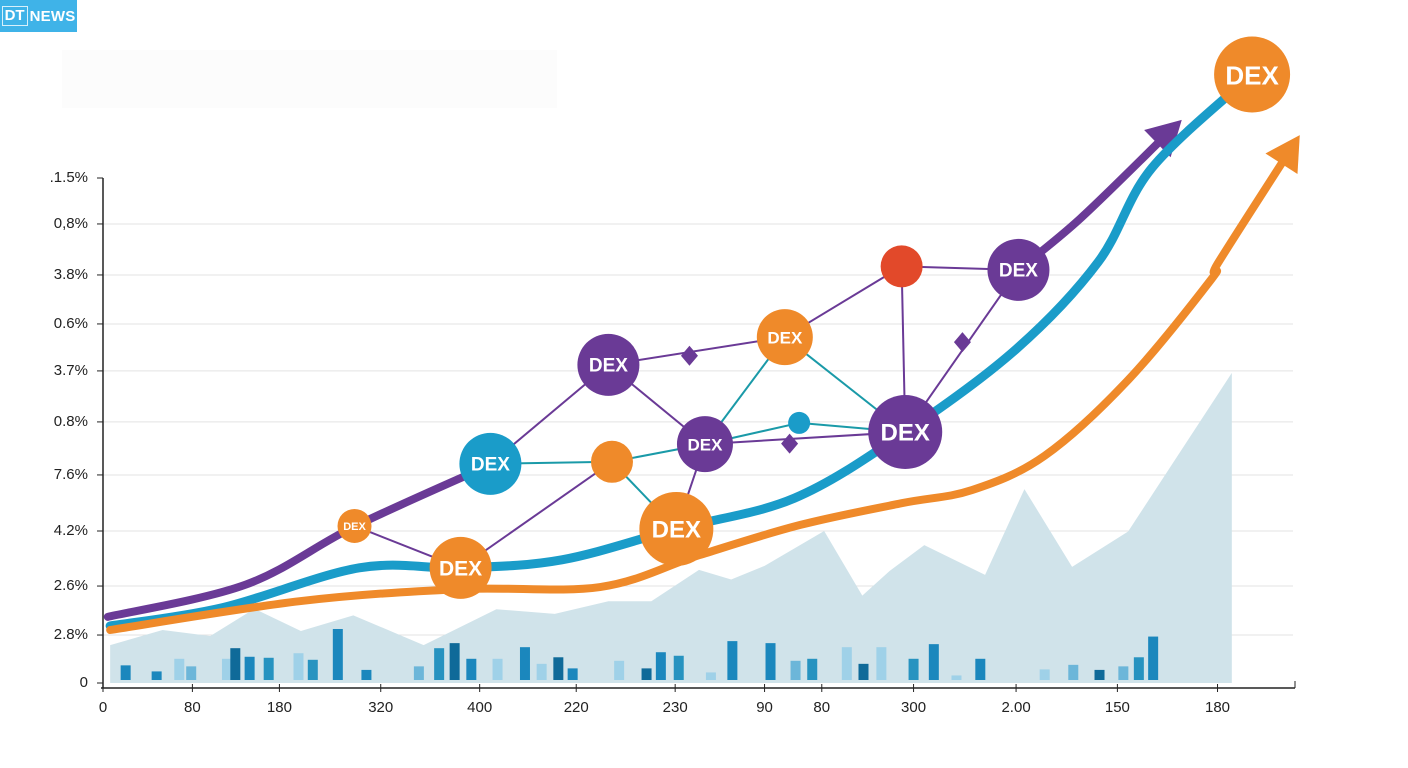 This screenshot has height=768, width=1408. Describe the element at coordinates (71, 530) in the screenshot. I see `y-tick-label: 4.2%` at that location.